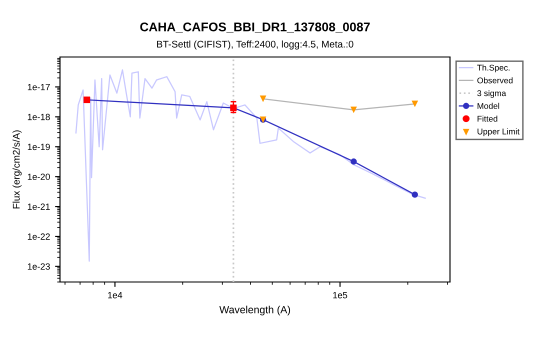  Describe the element at coordinates (254, 311) in the screenshot. I see `x-axis-title: Wavelength (A)` at that location.